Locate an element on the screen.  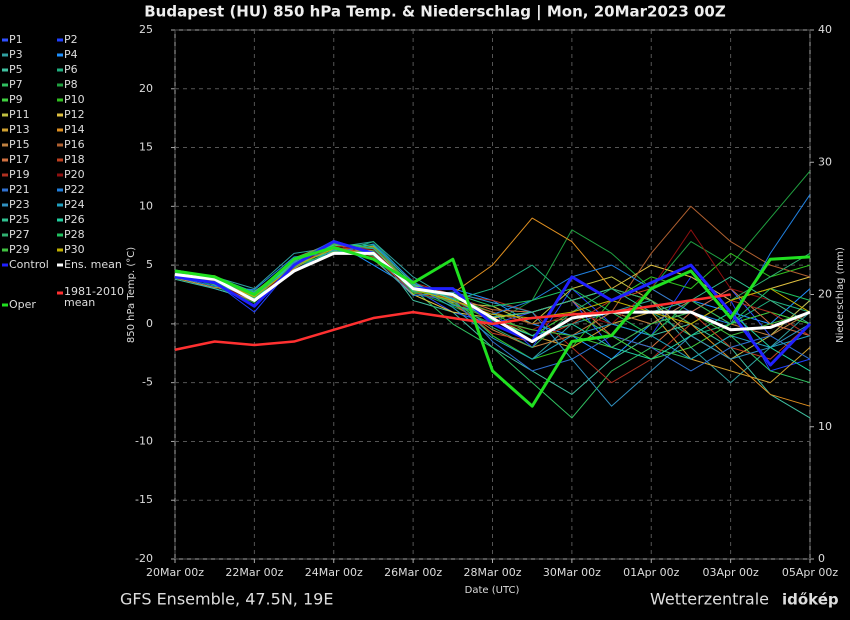
legend-label: P15 is located at coordinates (19, 144).